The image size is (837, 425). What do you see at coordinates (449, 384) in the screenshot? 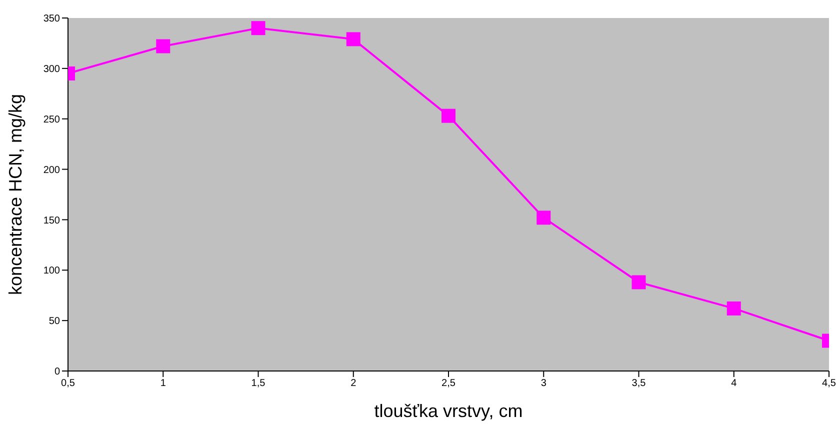
I see `x-tick-label: 2,5` at bounding box center [449, 384].